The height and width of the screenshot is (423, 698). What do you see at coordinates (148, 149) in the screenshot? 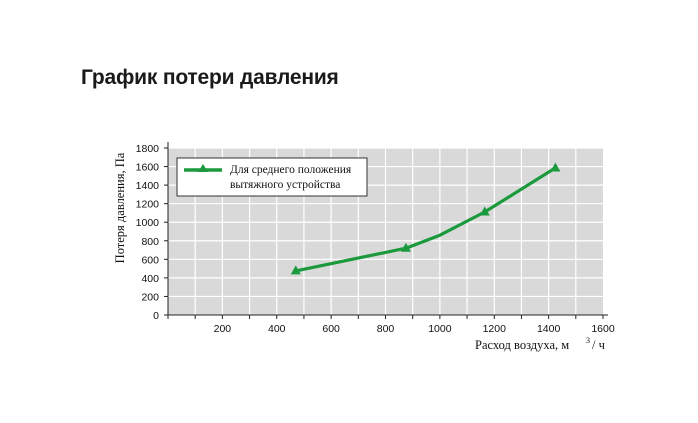
I see `y-tick-label: 1800` at bounding box center [148, 149].